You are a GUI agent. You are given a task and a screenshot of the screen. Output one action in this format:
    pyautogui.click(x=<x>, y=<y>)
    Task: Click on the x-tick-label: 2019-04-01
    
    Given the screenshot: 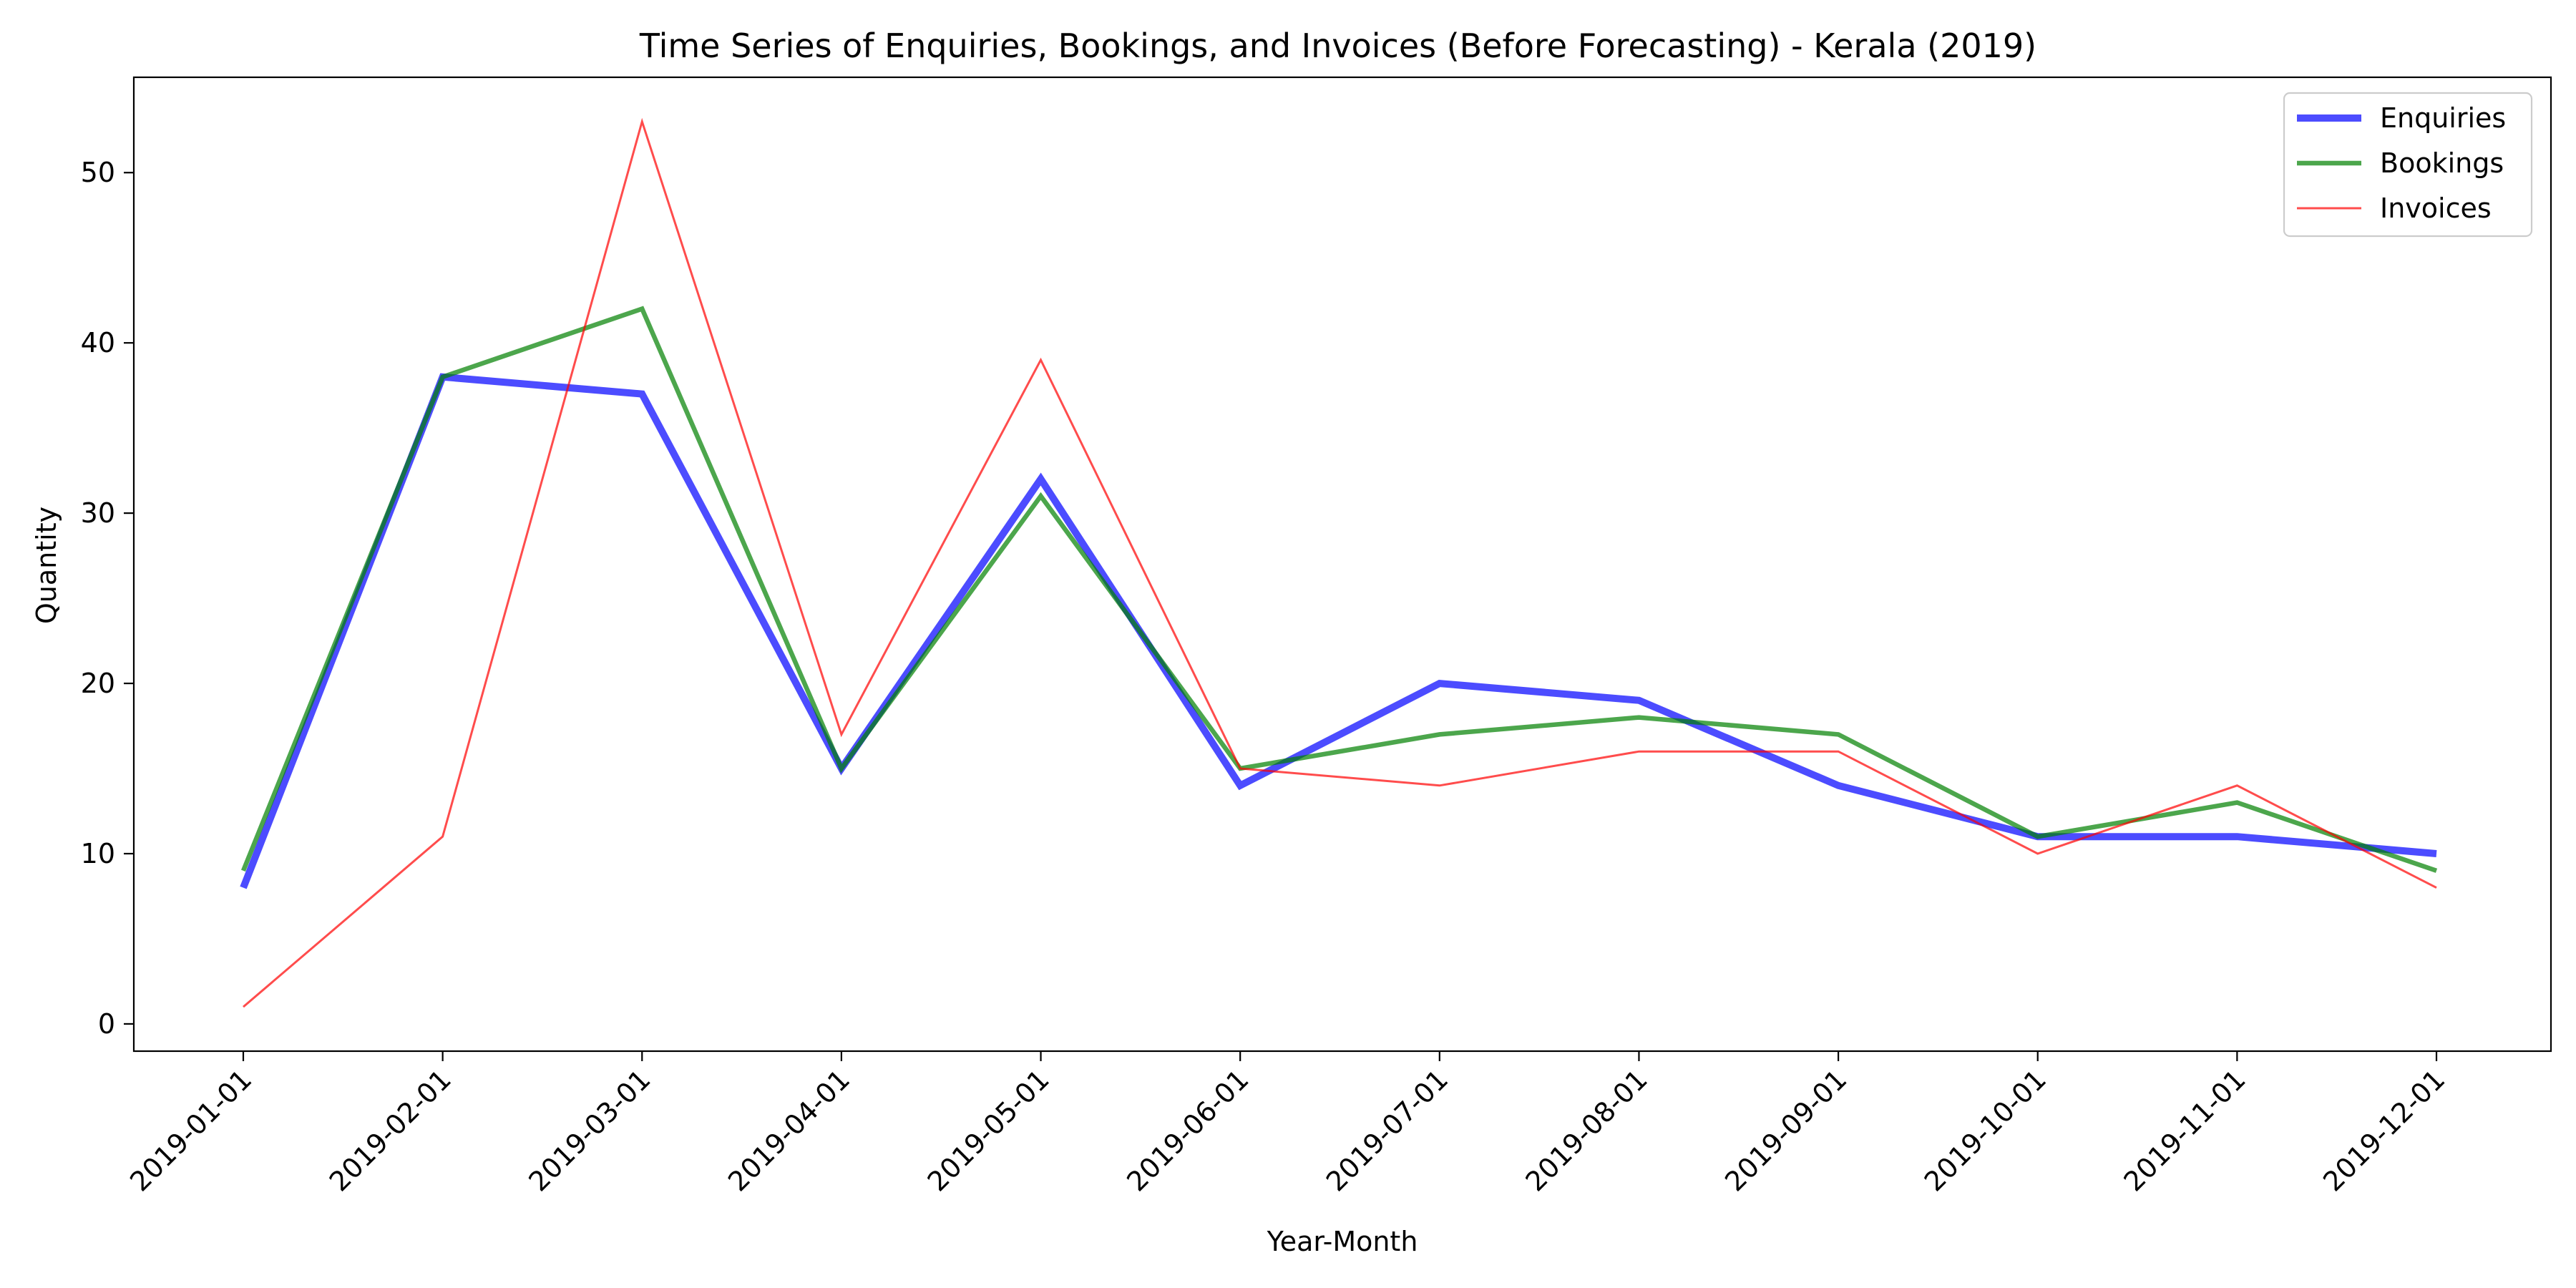 What is the action you would take?
    pyautogui.click(x=789, y=1130)
    